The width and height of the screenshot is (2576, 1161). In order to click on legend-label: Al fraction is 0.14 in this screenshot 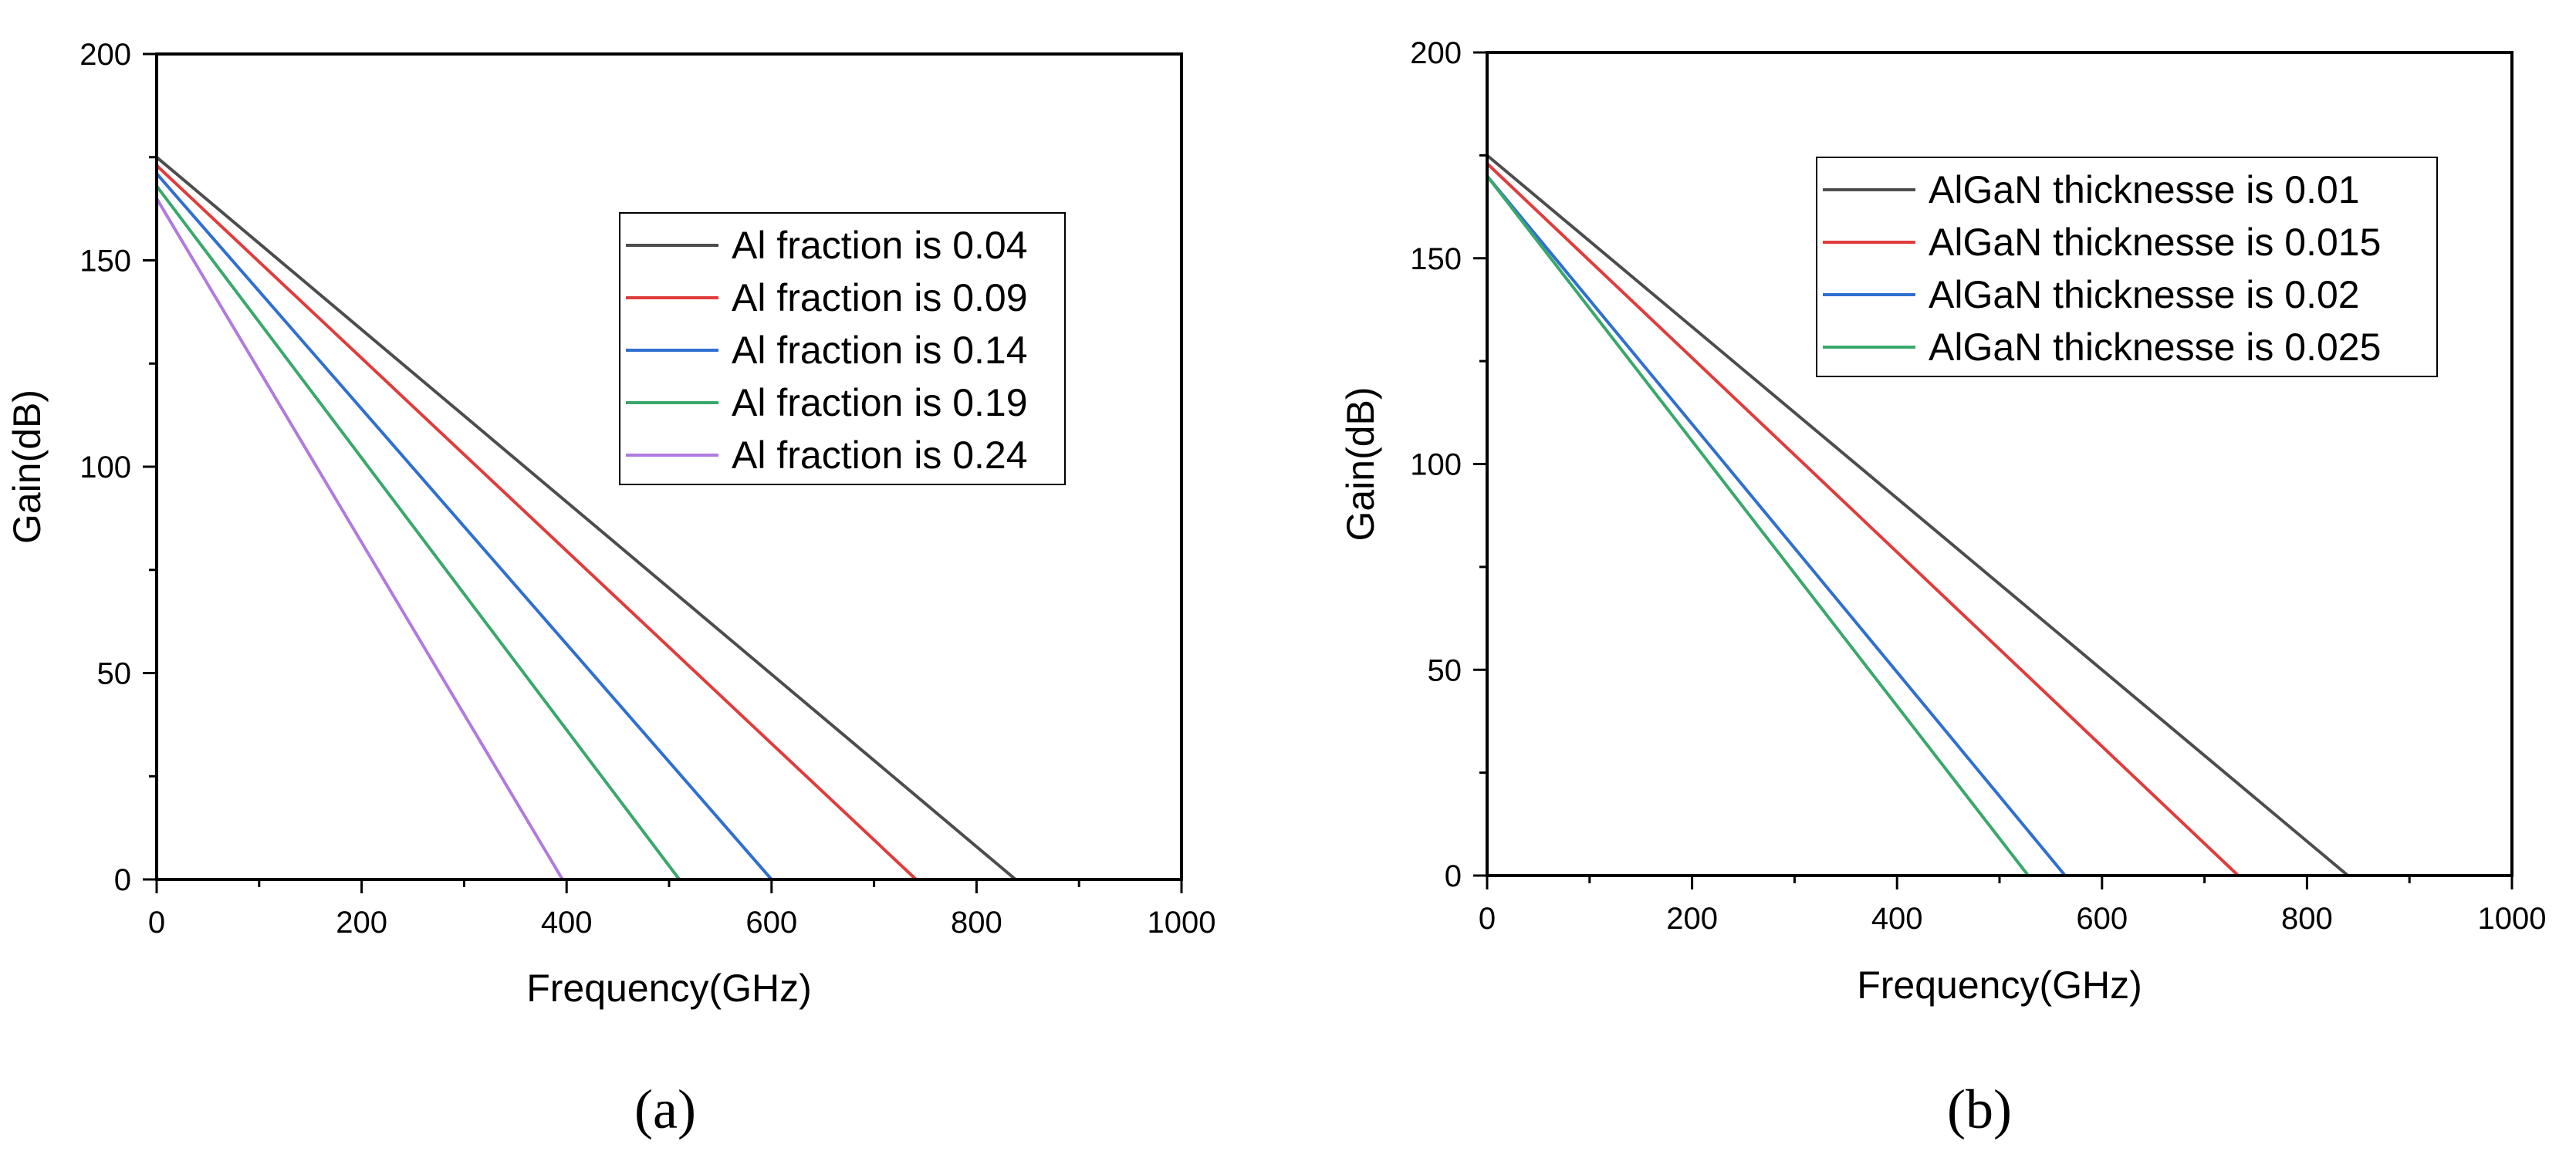, I will do `click(880, 350)`.